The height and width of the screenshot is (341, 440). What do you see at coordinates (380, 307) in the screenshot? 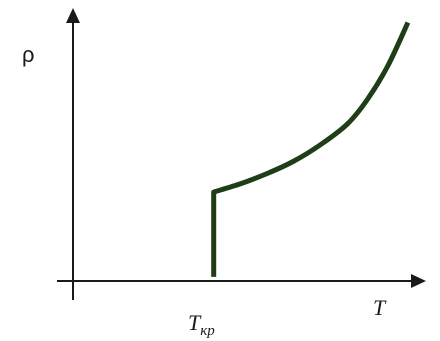
I see `x-axis-label: T` at bounding box center [380, 307].